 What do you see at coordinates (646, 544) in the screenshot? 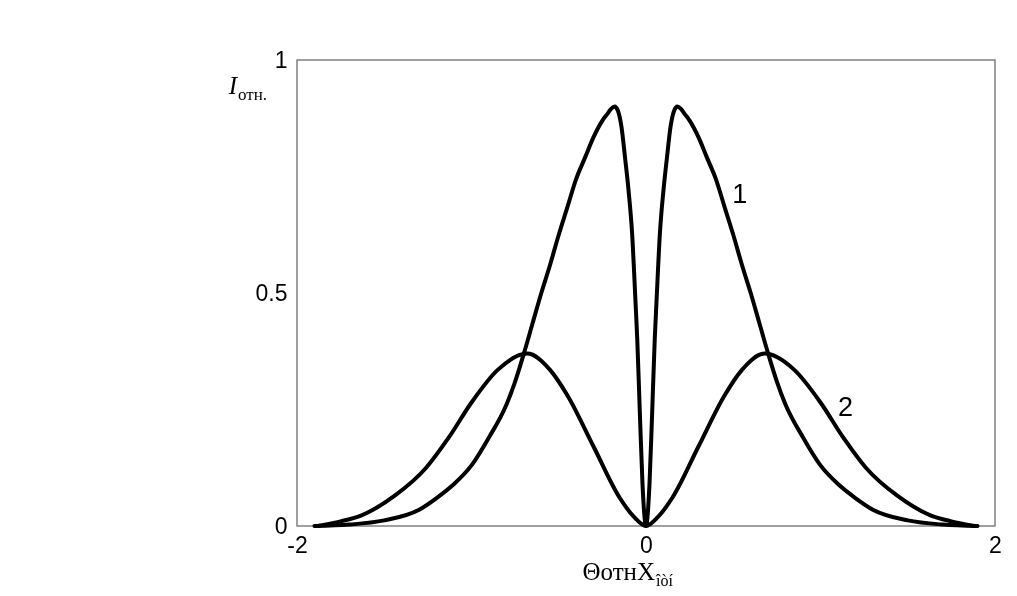
I see `x-tick-label: 0` at bounding box center [646, 544].